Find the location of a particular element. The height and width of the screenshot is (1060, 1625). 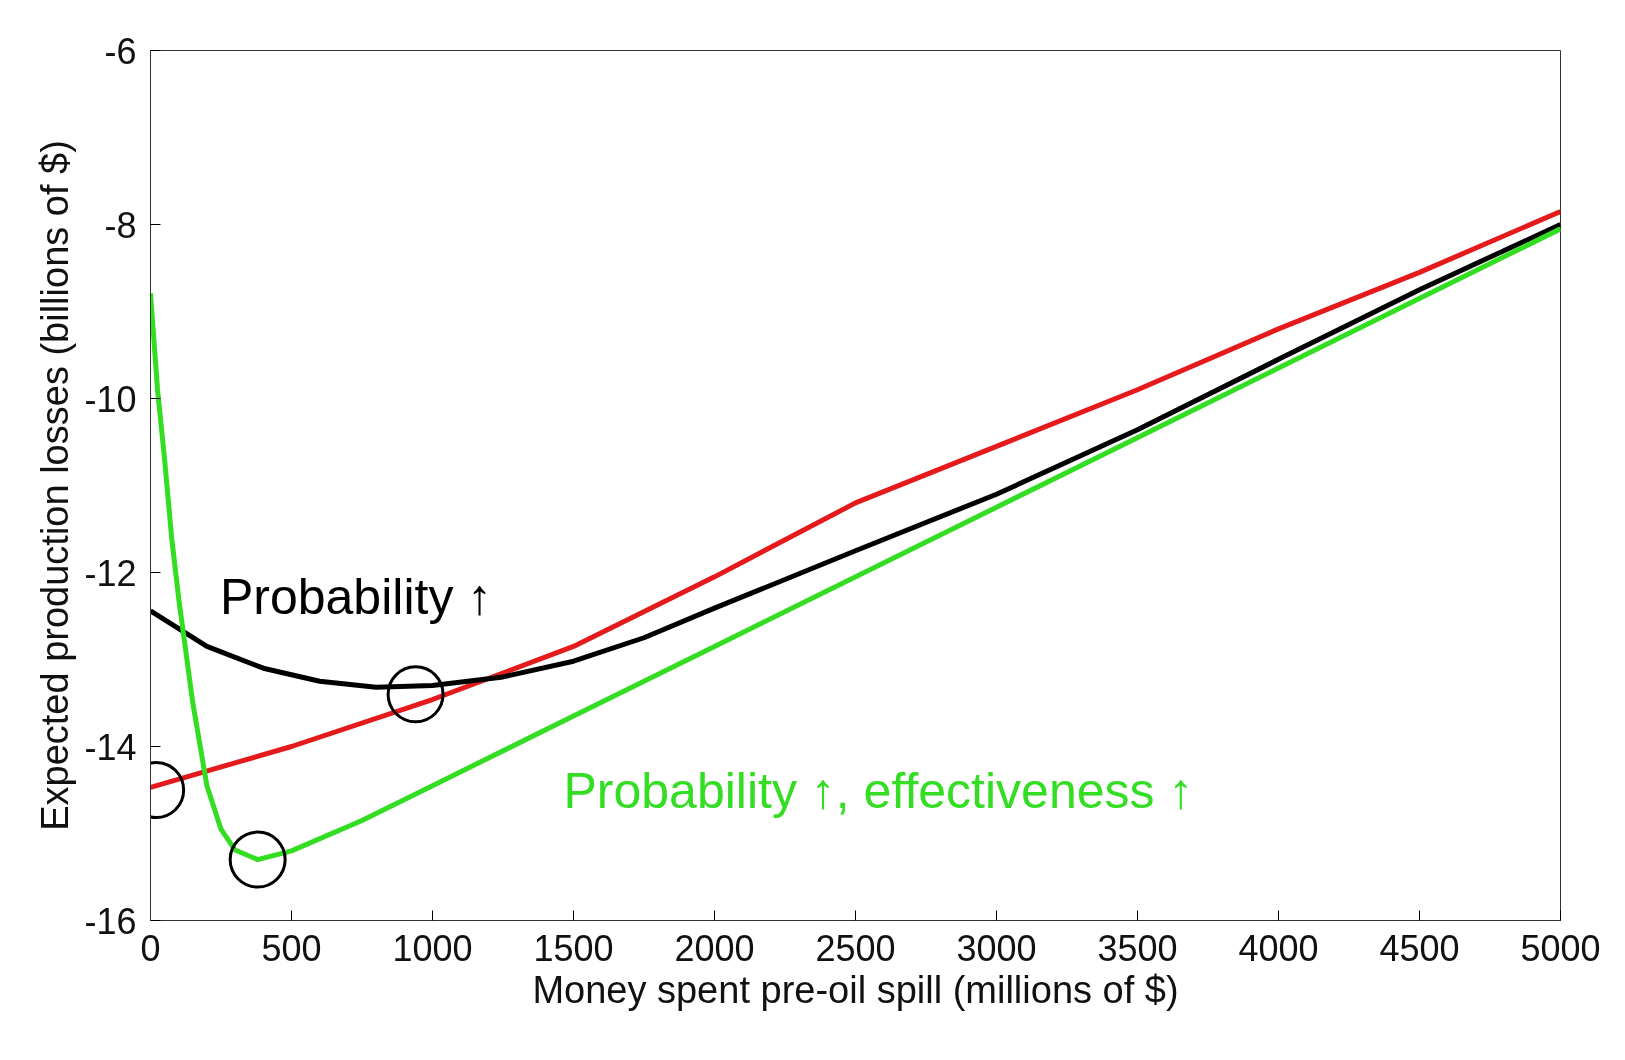

x-tick-label: 0 is located at coordinates (150, 948).